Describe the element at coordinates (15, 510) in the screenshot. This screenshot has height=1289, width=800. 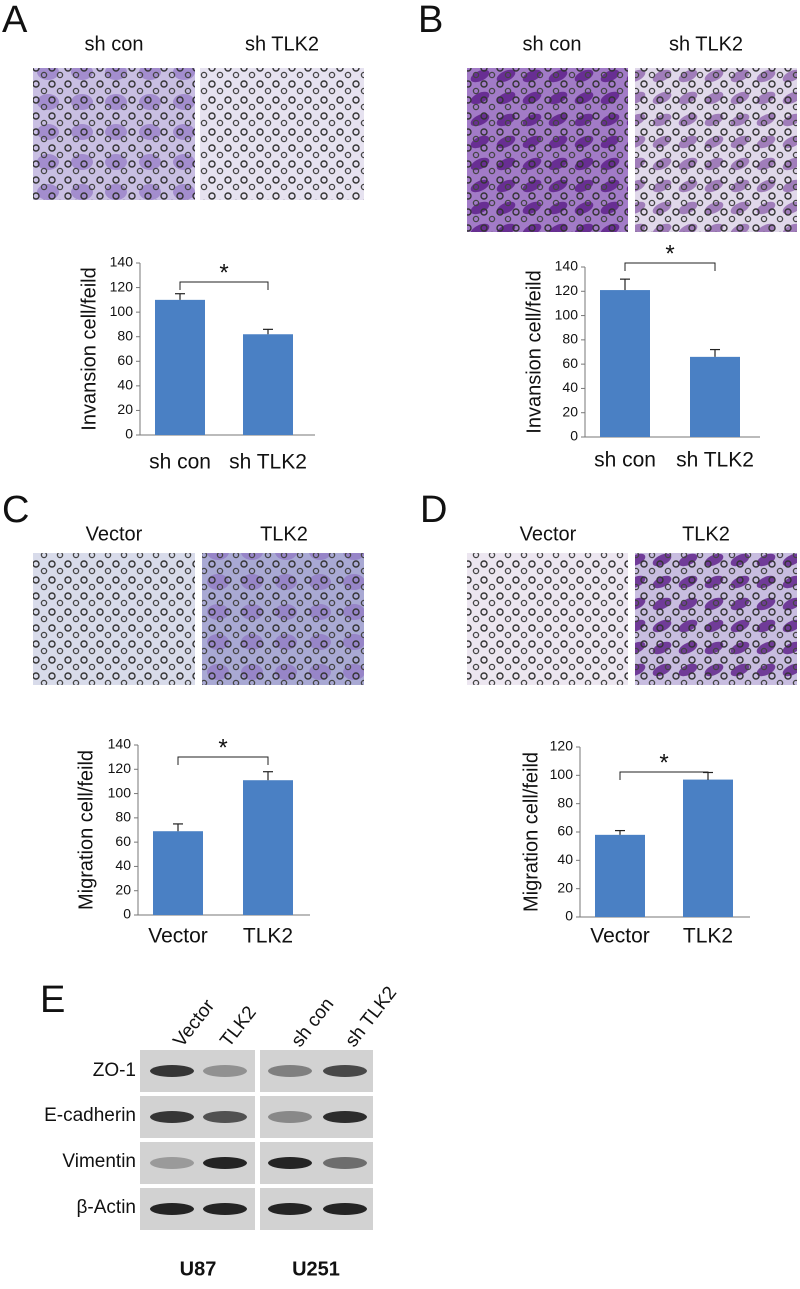
I see `panel-label: C` at that location.